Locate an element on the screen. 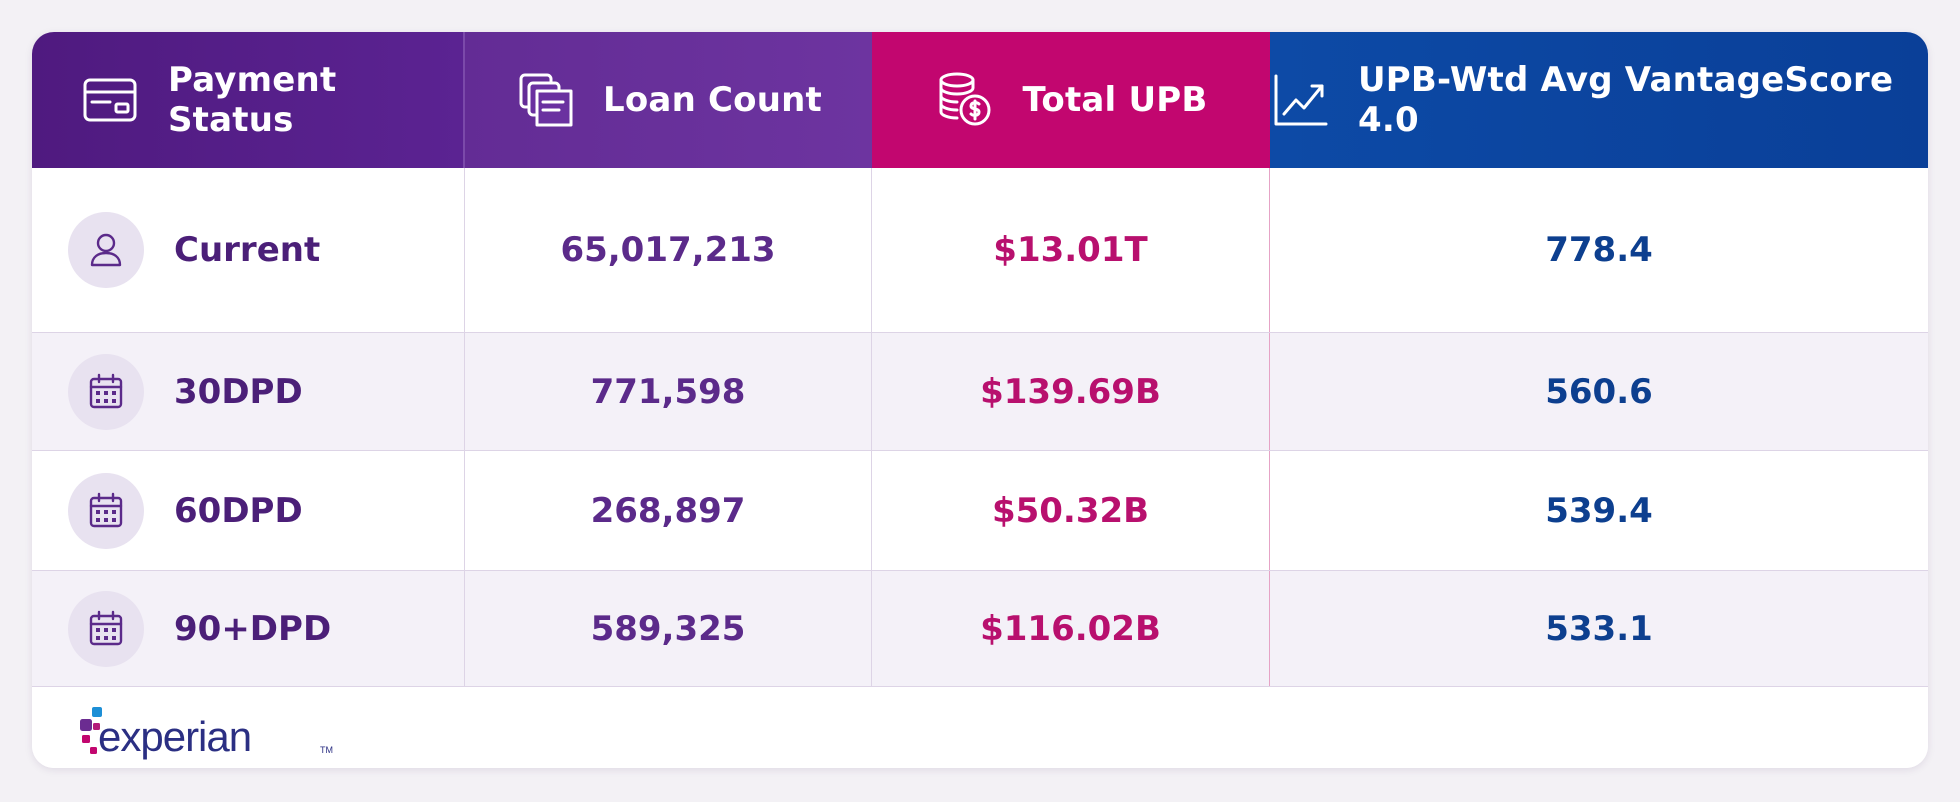  experian-logo: experian TM is located at coordinates (206, 737).